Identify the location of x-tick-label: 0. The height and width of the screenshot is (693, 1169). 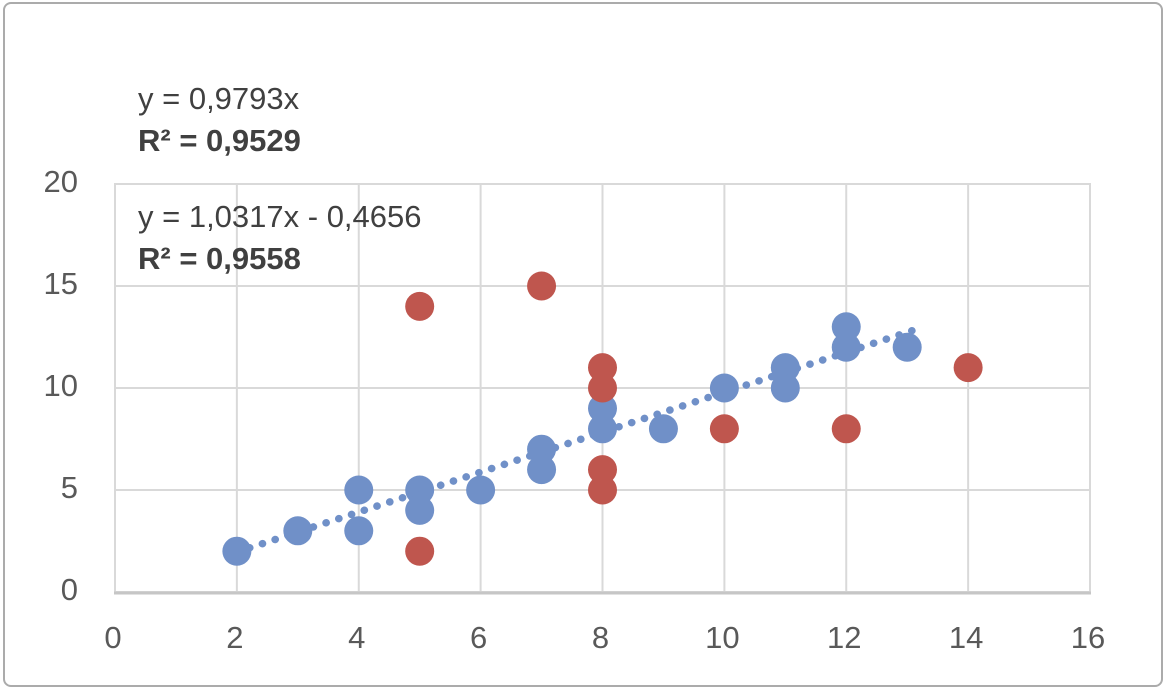
(113, 637).